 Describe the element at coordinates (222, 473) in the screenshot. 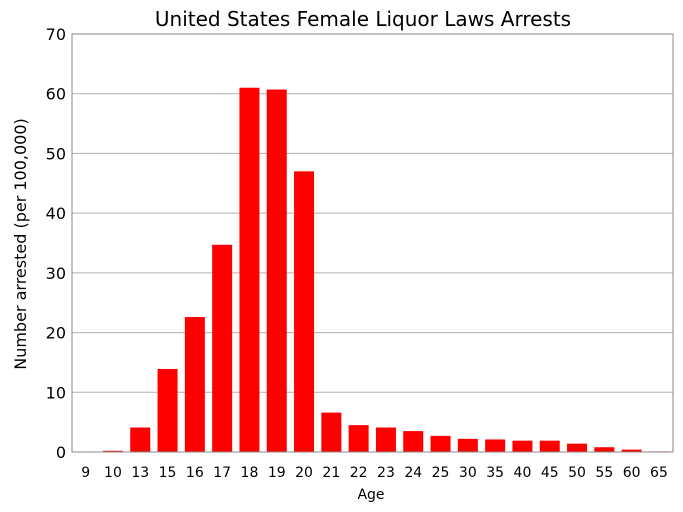

I see `x-tick-label: 17` at that location.